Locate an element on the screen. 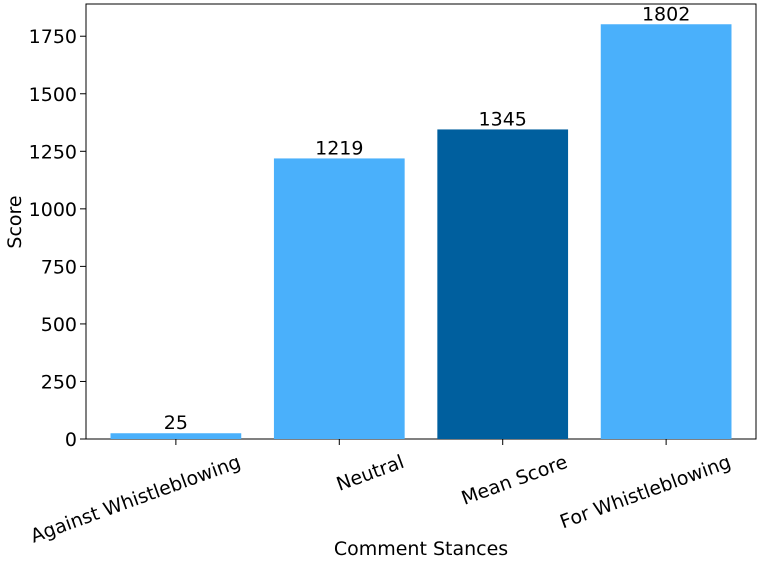  bar-neutral is located at coordinates (339, 298).